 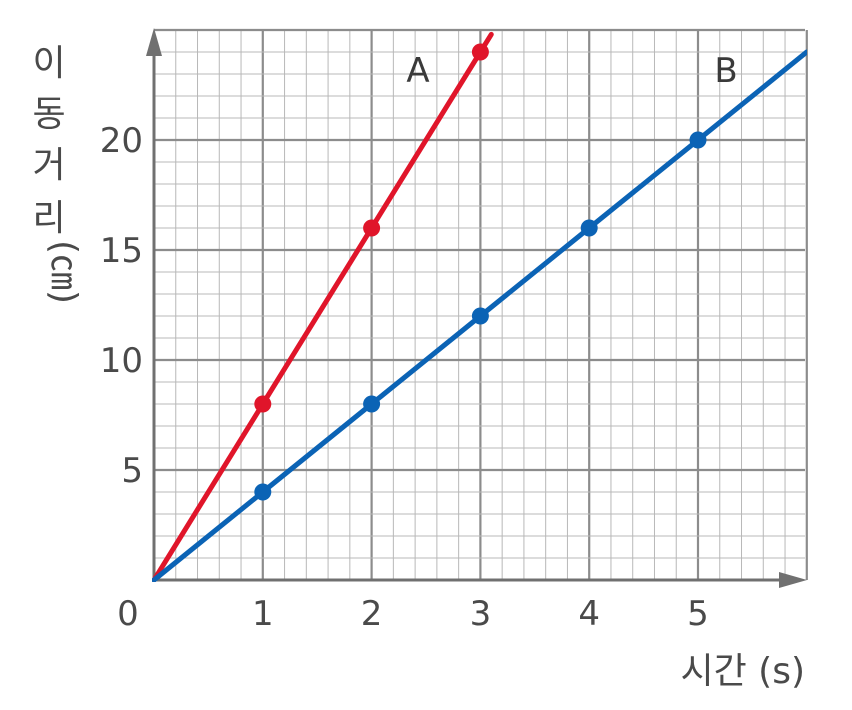 What do you see at coordinates (121, 361) in the screenshot?
I see `y-tick-label: 10` at bounding box center [121, 361].